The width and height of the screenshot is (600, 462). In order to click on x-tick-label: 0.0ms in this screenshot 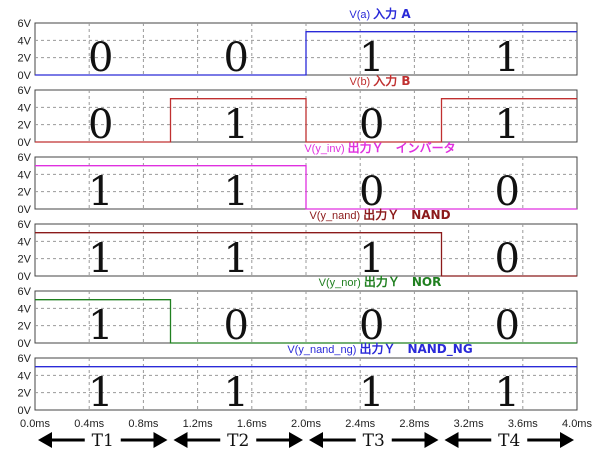, I will do `click(35, 424)`.